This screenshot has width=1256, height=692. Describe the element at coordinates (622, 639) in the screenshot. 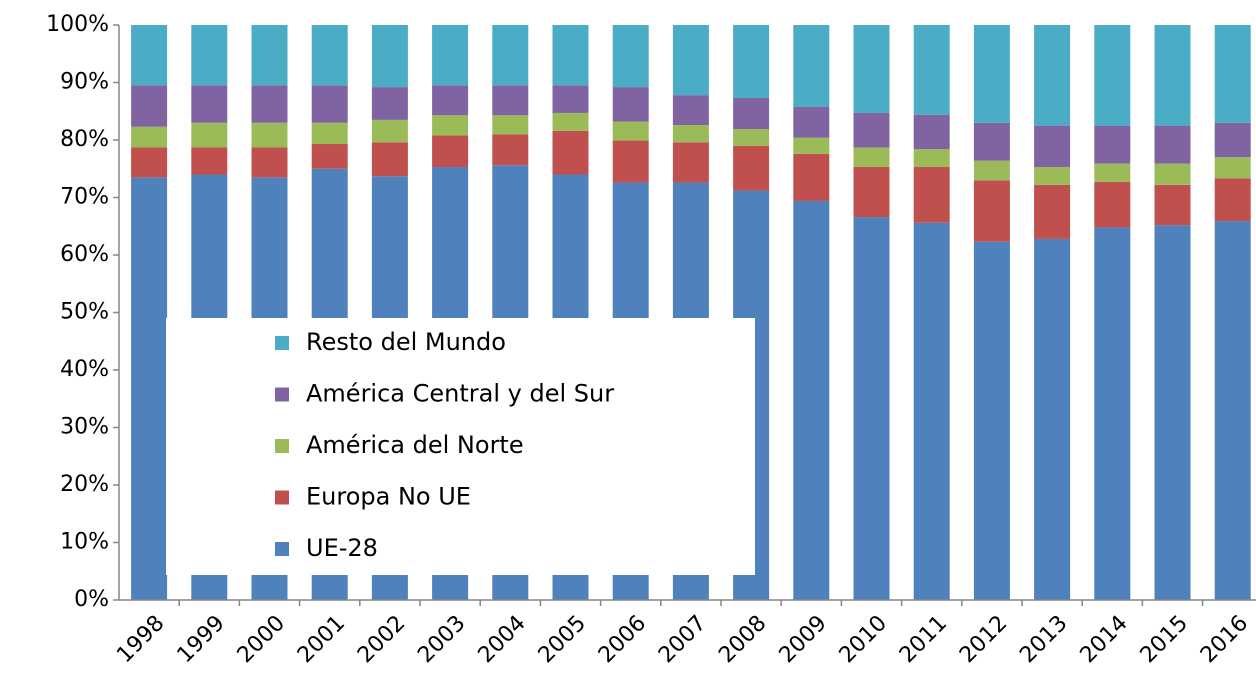

I see `x-tick-label: 2006` at that location.